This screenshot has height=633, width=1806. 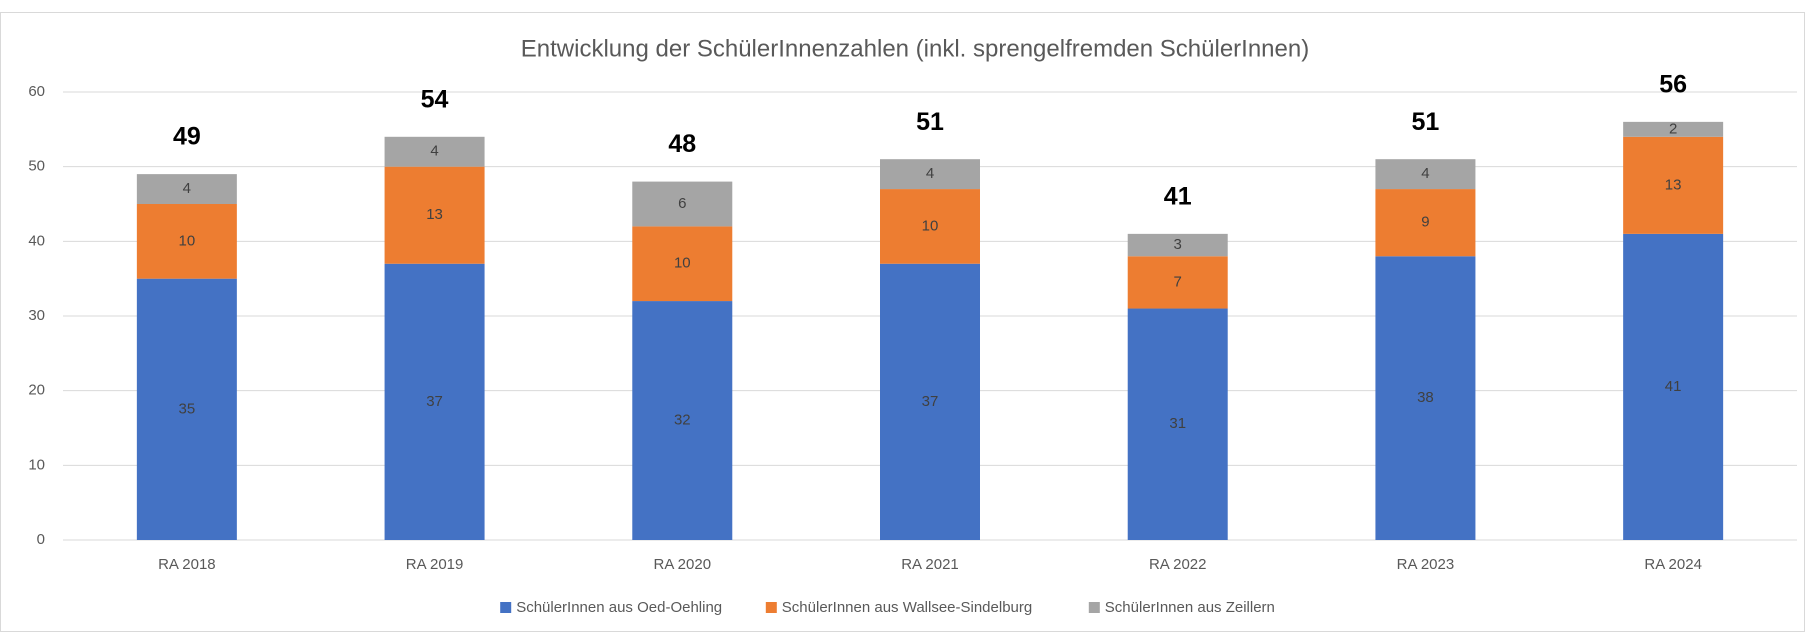 I want to click on x-tick-label: RA 2018, so click(x=187, y=564).